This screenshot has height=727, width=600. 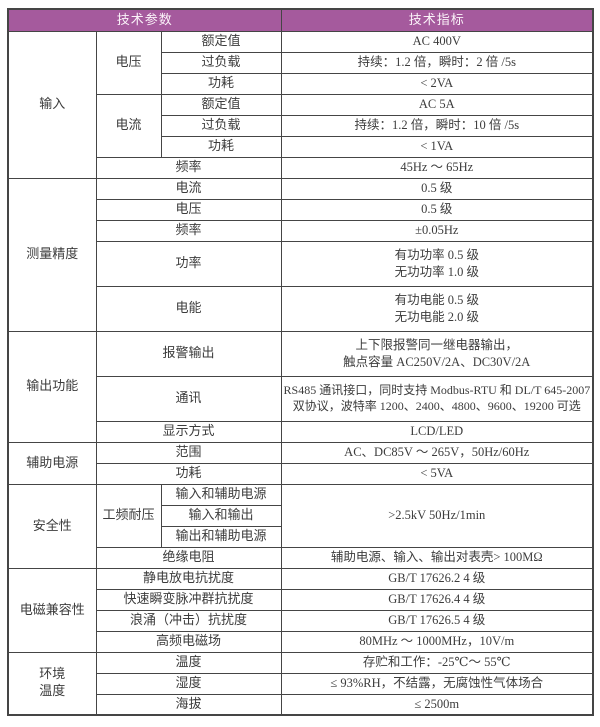 I want to click on value-eft-immunity: GB/T 17626.4 4 级, so click(x=437, y=599).